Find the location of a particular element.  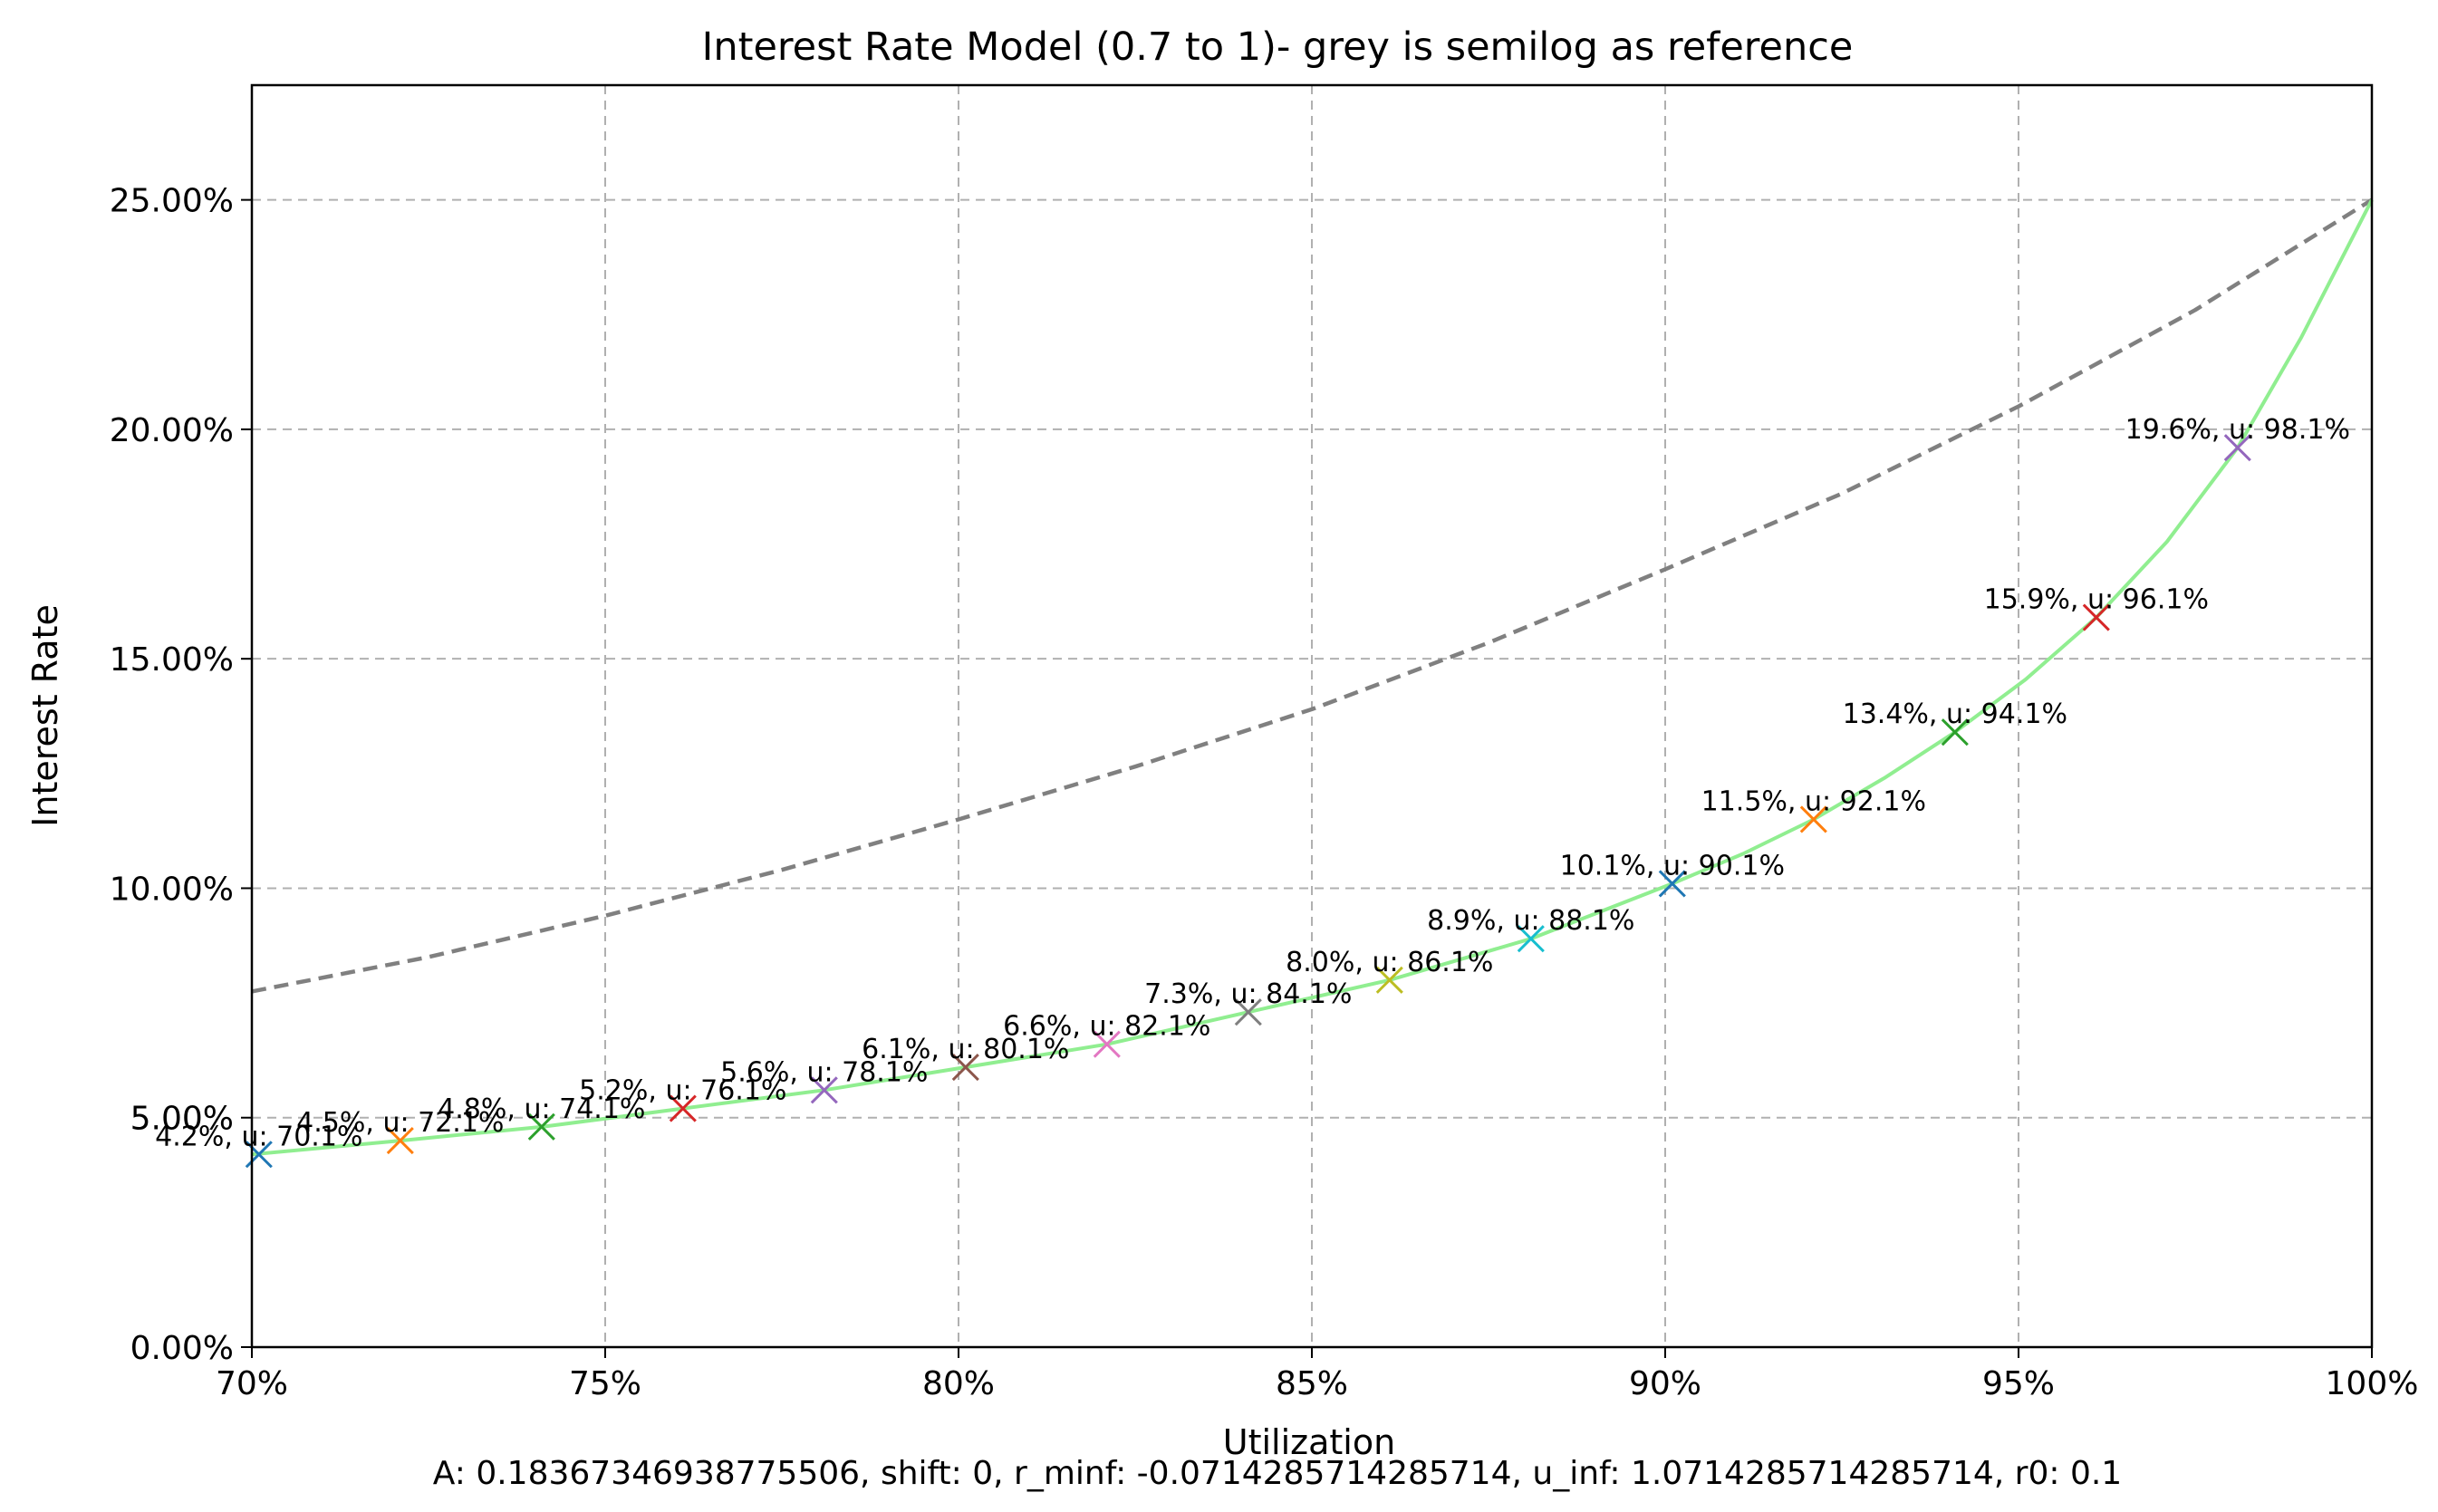

marker-label: 6.6%, u: 82.1% is located at coordinates (1106, 1027).